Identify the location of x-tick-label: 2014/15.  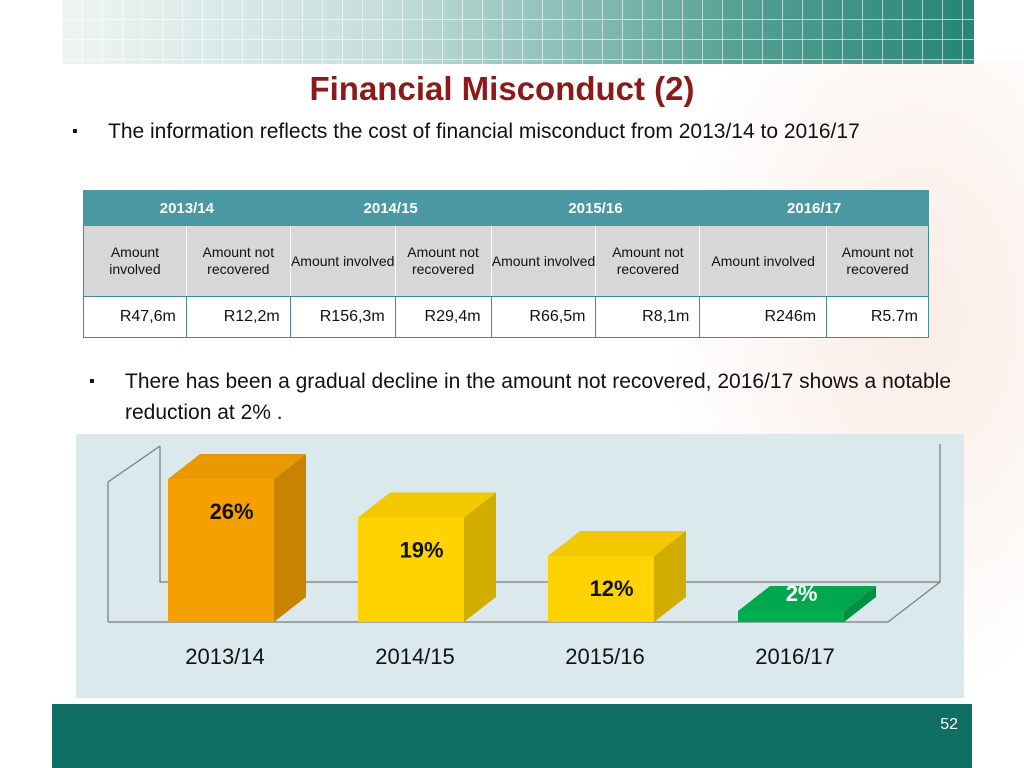
(415, 656).